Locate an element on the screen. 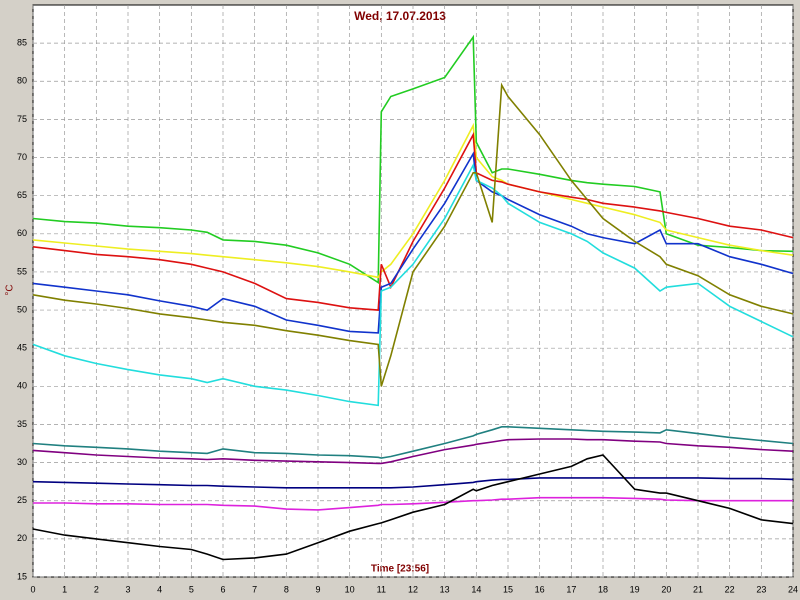  x-tick-label: 0 is located at coordinates (32, 589).